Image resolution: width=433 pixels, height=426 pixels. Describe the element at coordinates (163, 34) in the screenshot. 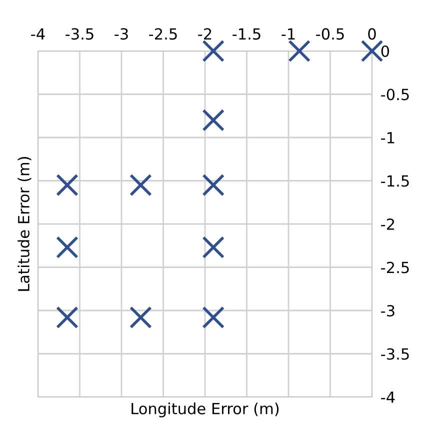

I see `x-tick-label: -2.5` at that location.